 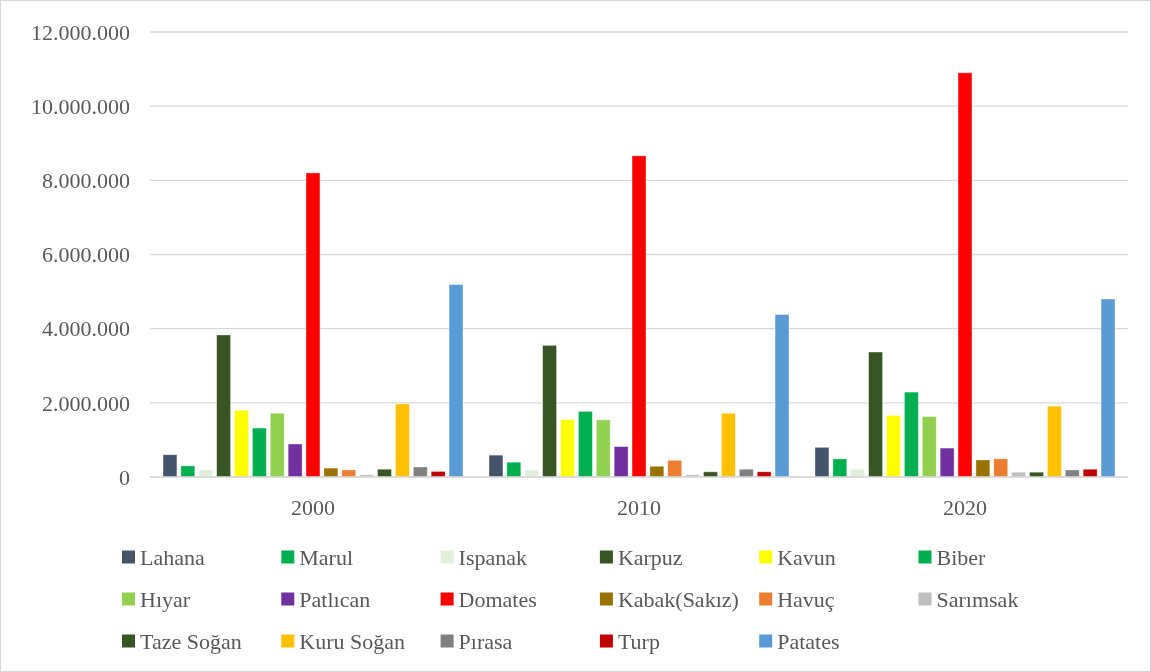 What do you see at coordinates (352, 641) in the screenshot?
I see `legend-label: Kuru Soğan` at bounding box center [352, 641].